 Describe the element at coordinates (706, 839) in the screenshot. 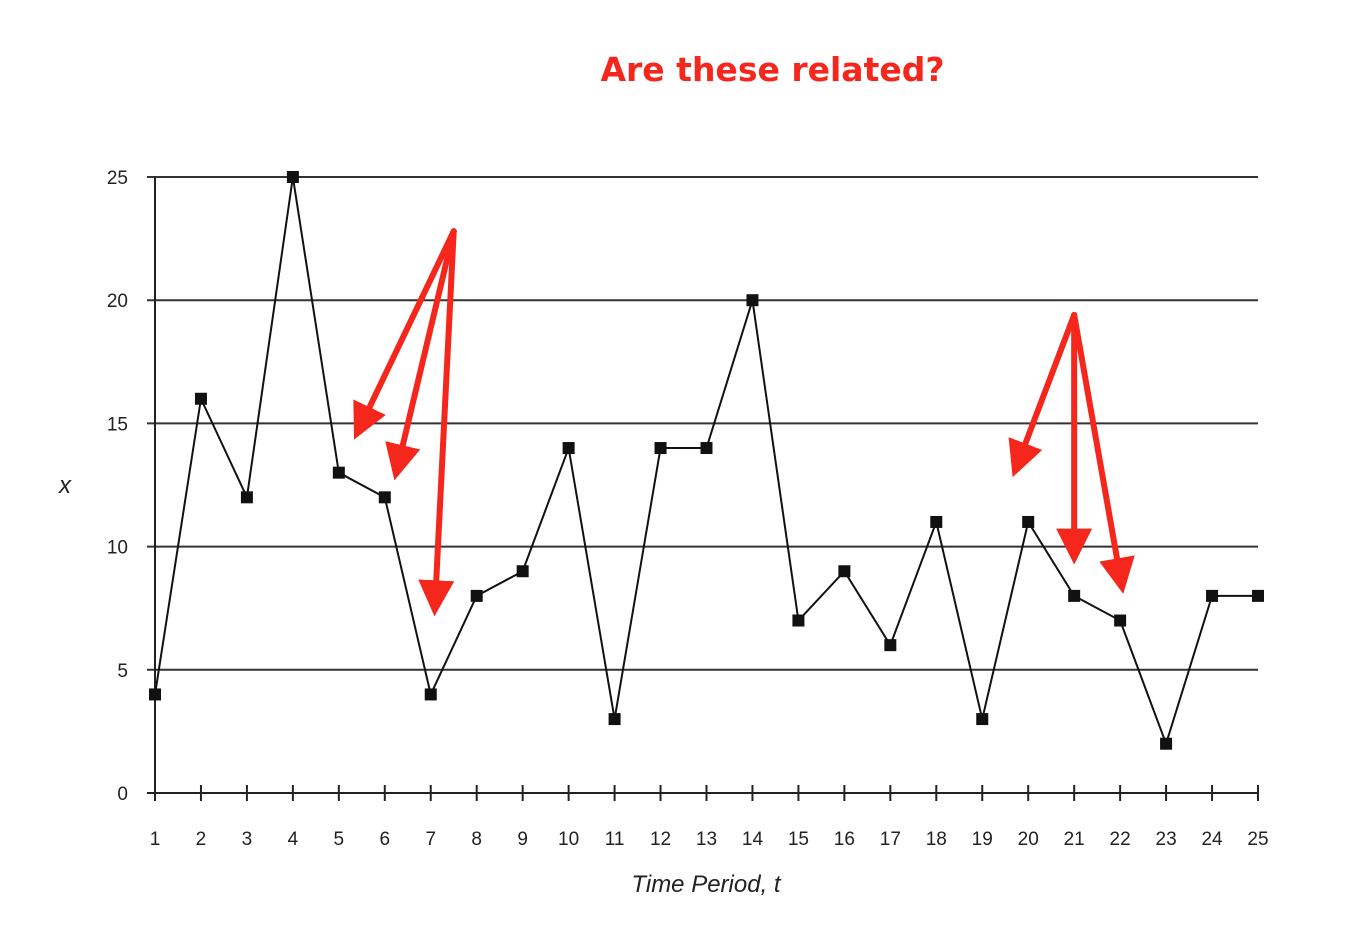

I see `x-tick-label-13: 13` at that location.